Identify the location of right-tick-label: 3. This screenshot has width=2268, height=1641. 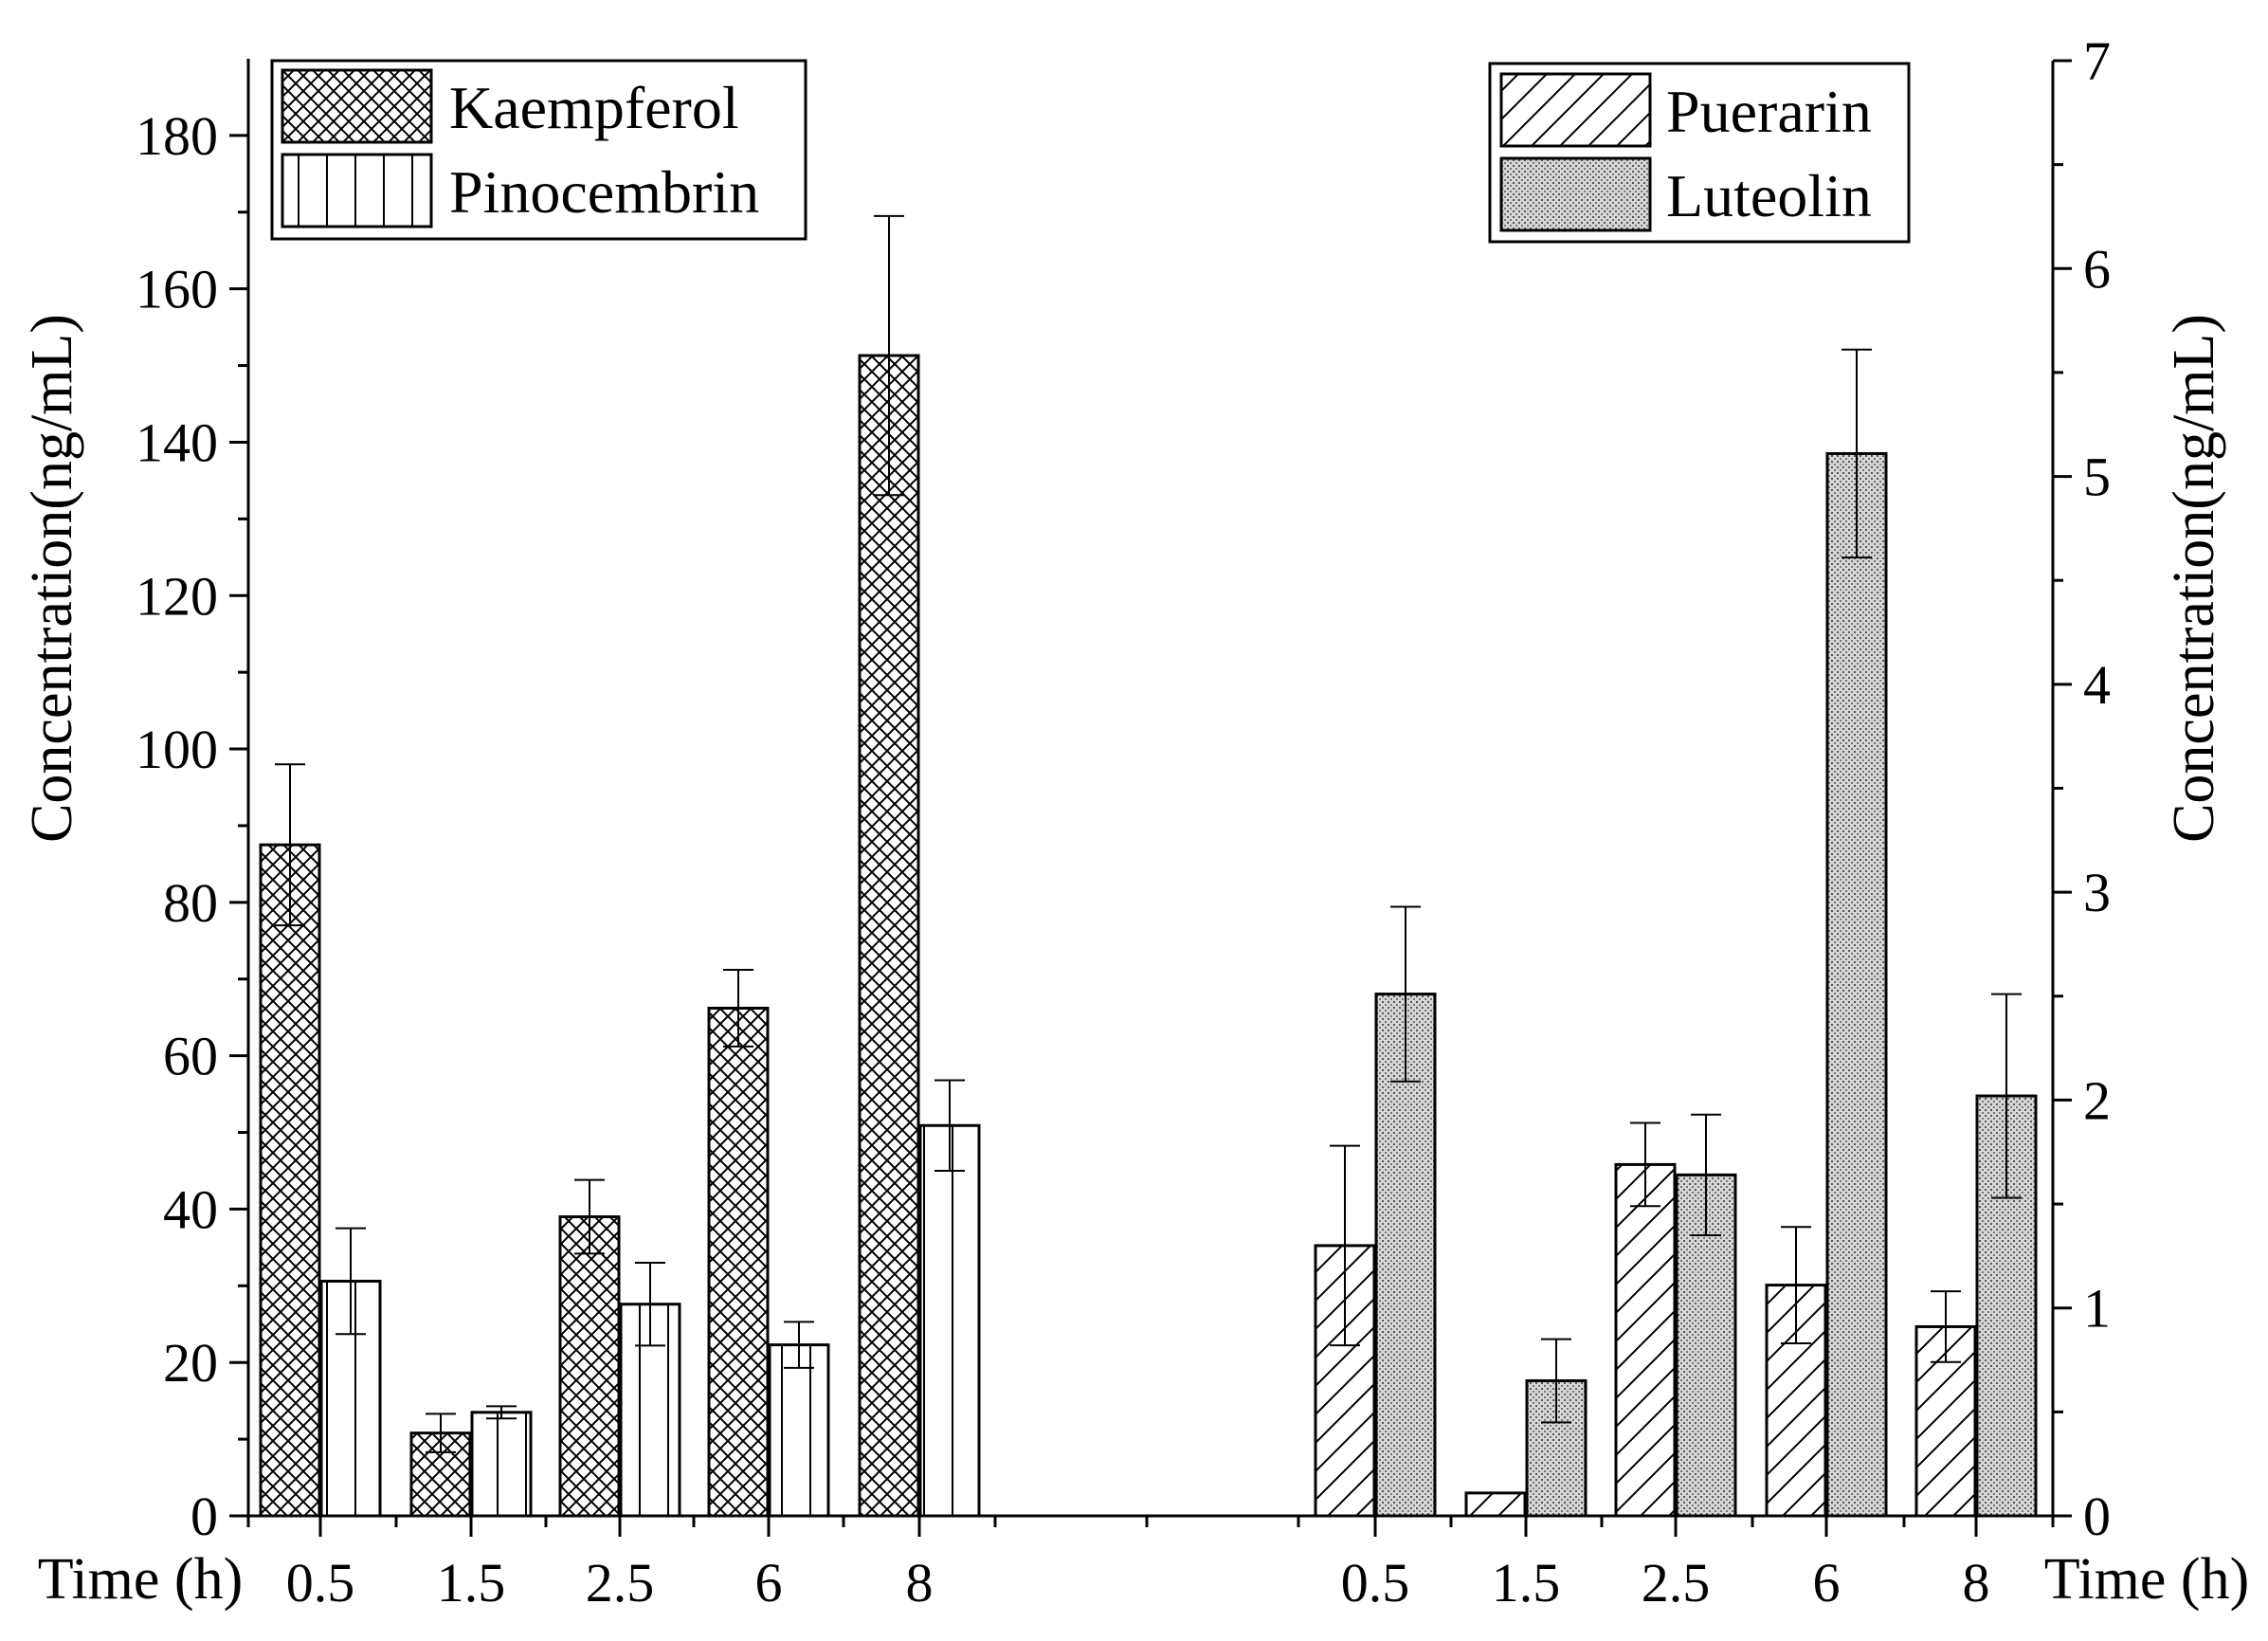
(2097, 892).